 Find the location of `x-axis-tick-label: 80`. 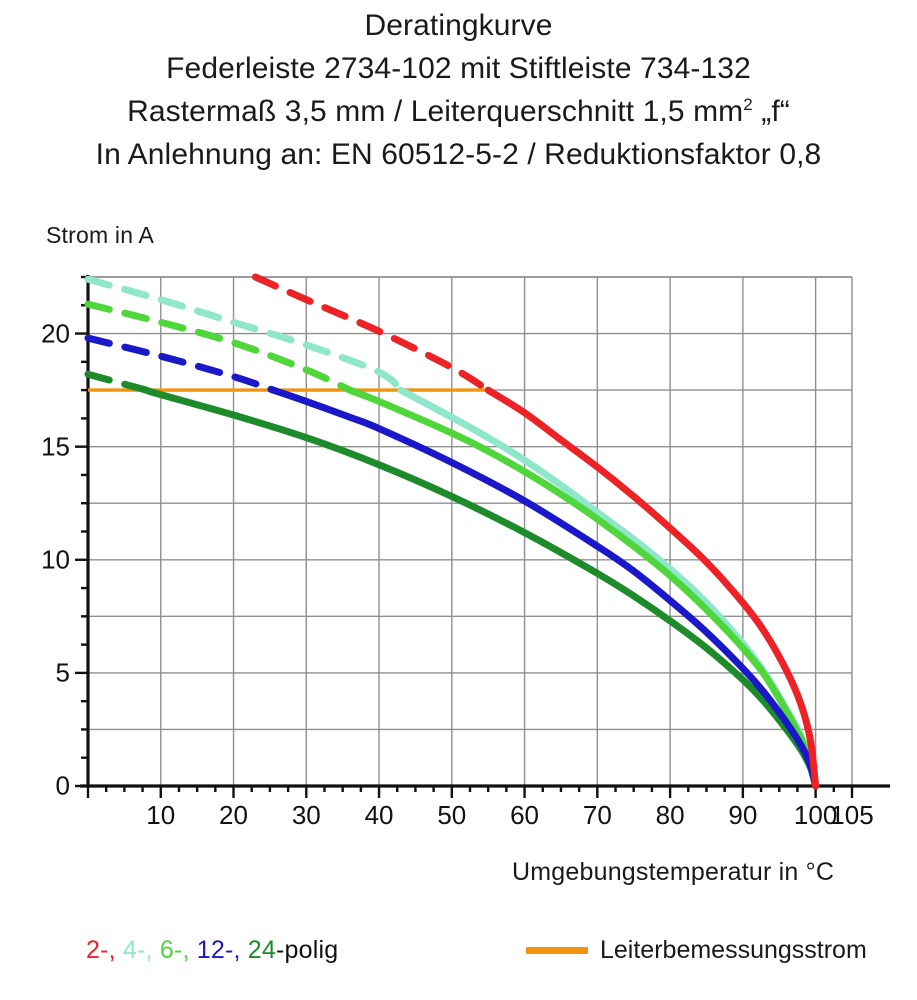

x-axis-tick-label: 80 is located at coordinates (670, 815).